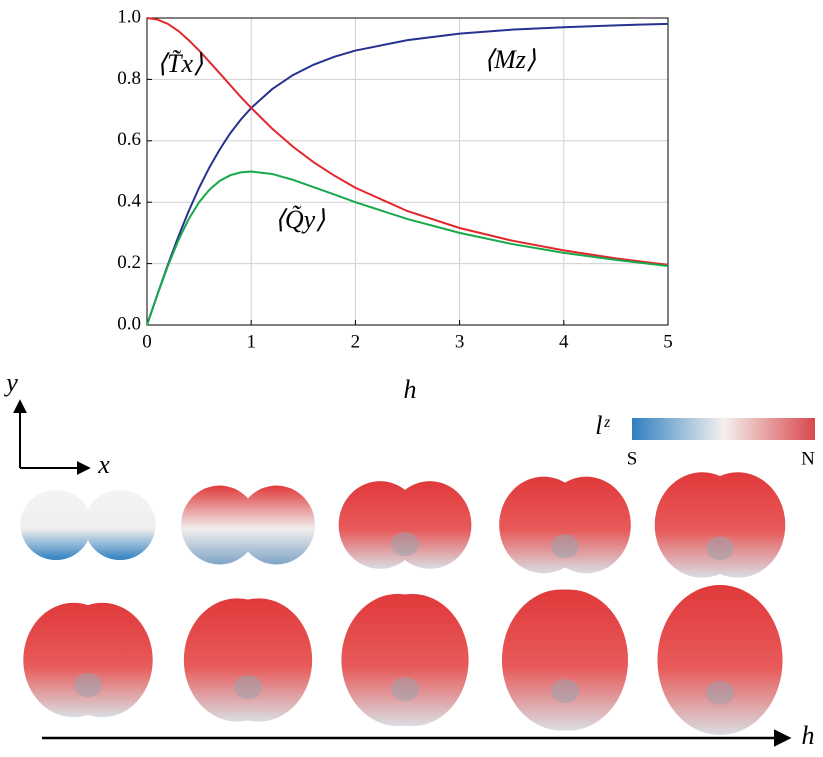 This screenshot has height=757, width=823. I want to click on series-line, so click(407, 248).